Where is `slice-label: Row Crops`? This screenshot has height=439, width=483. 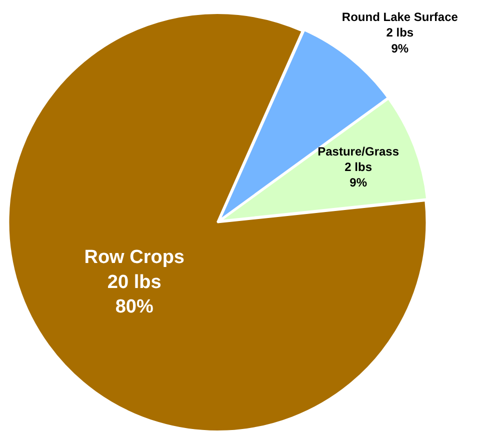
slice-label: Row Crops is located at coordinates (134, 257).